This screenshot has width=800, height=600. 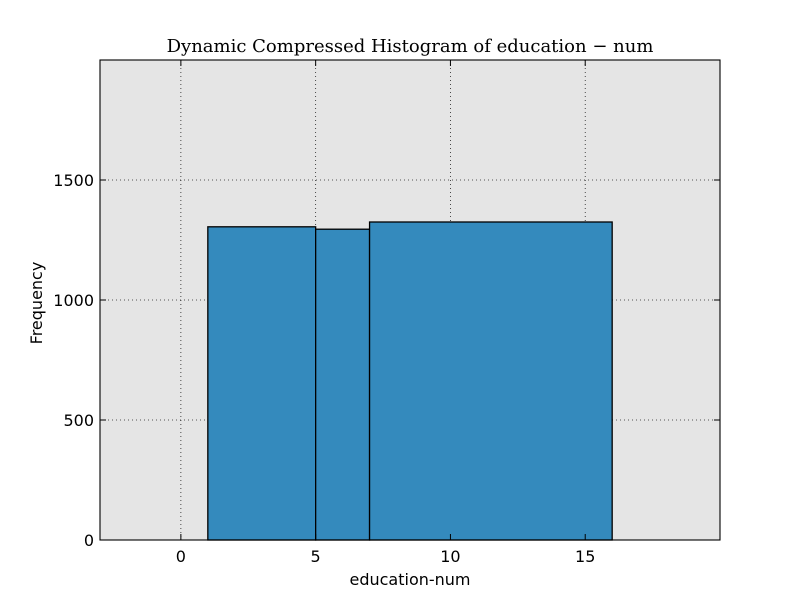 I want to click on x-axis-label: education-num, so click(x=409, y=579).